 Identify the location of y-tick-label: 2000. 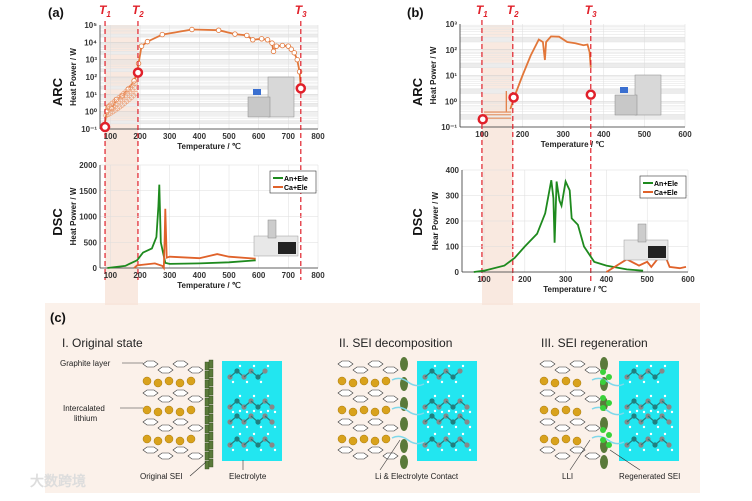
(88, 165).